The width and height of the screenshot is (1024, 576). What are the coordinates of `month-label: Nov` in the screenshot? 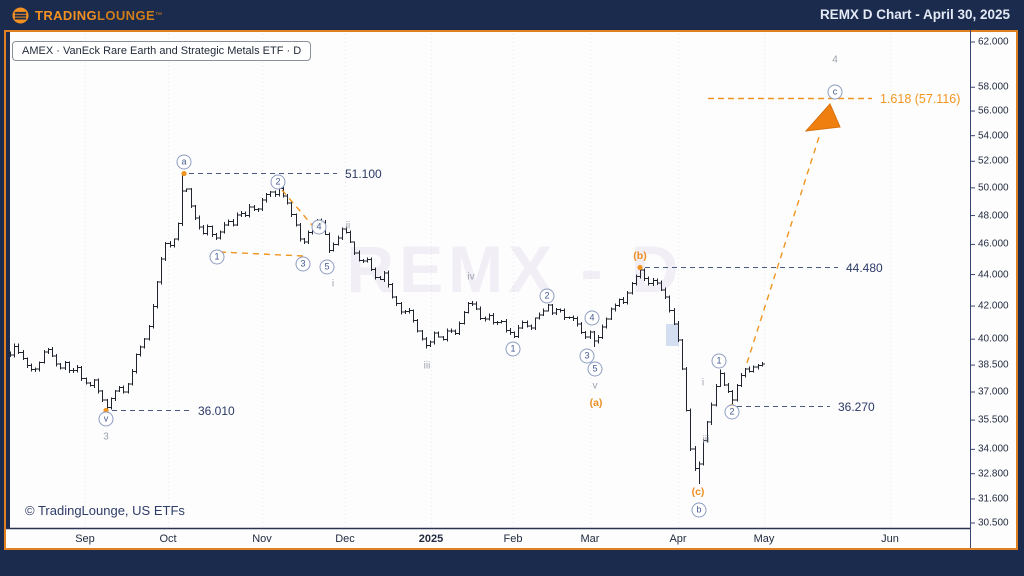 It's located at (262, 539).